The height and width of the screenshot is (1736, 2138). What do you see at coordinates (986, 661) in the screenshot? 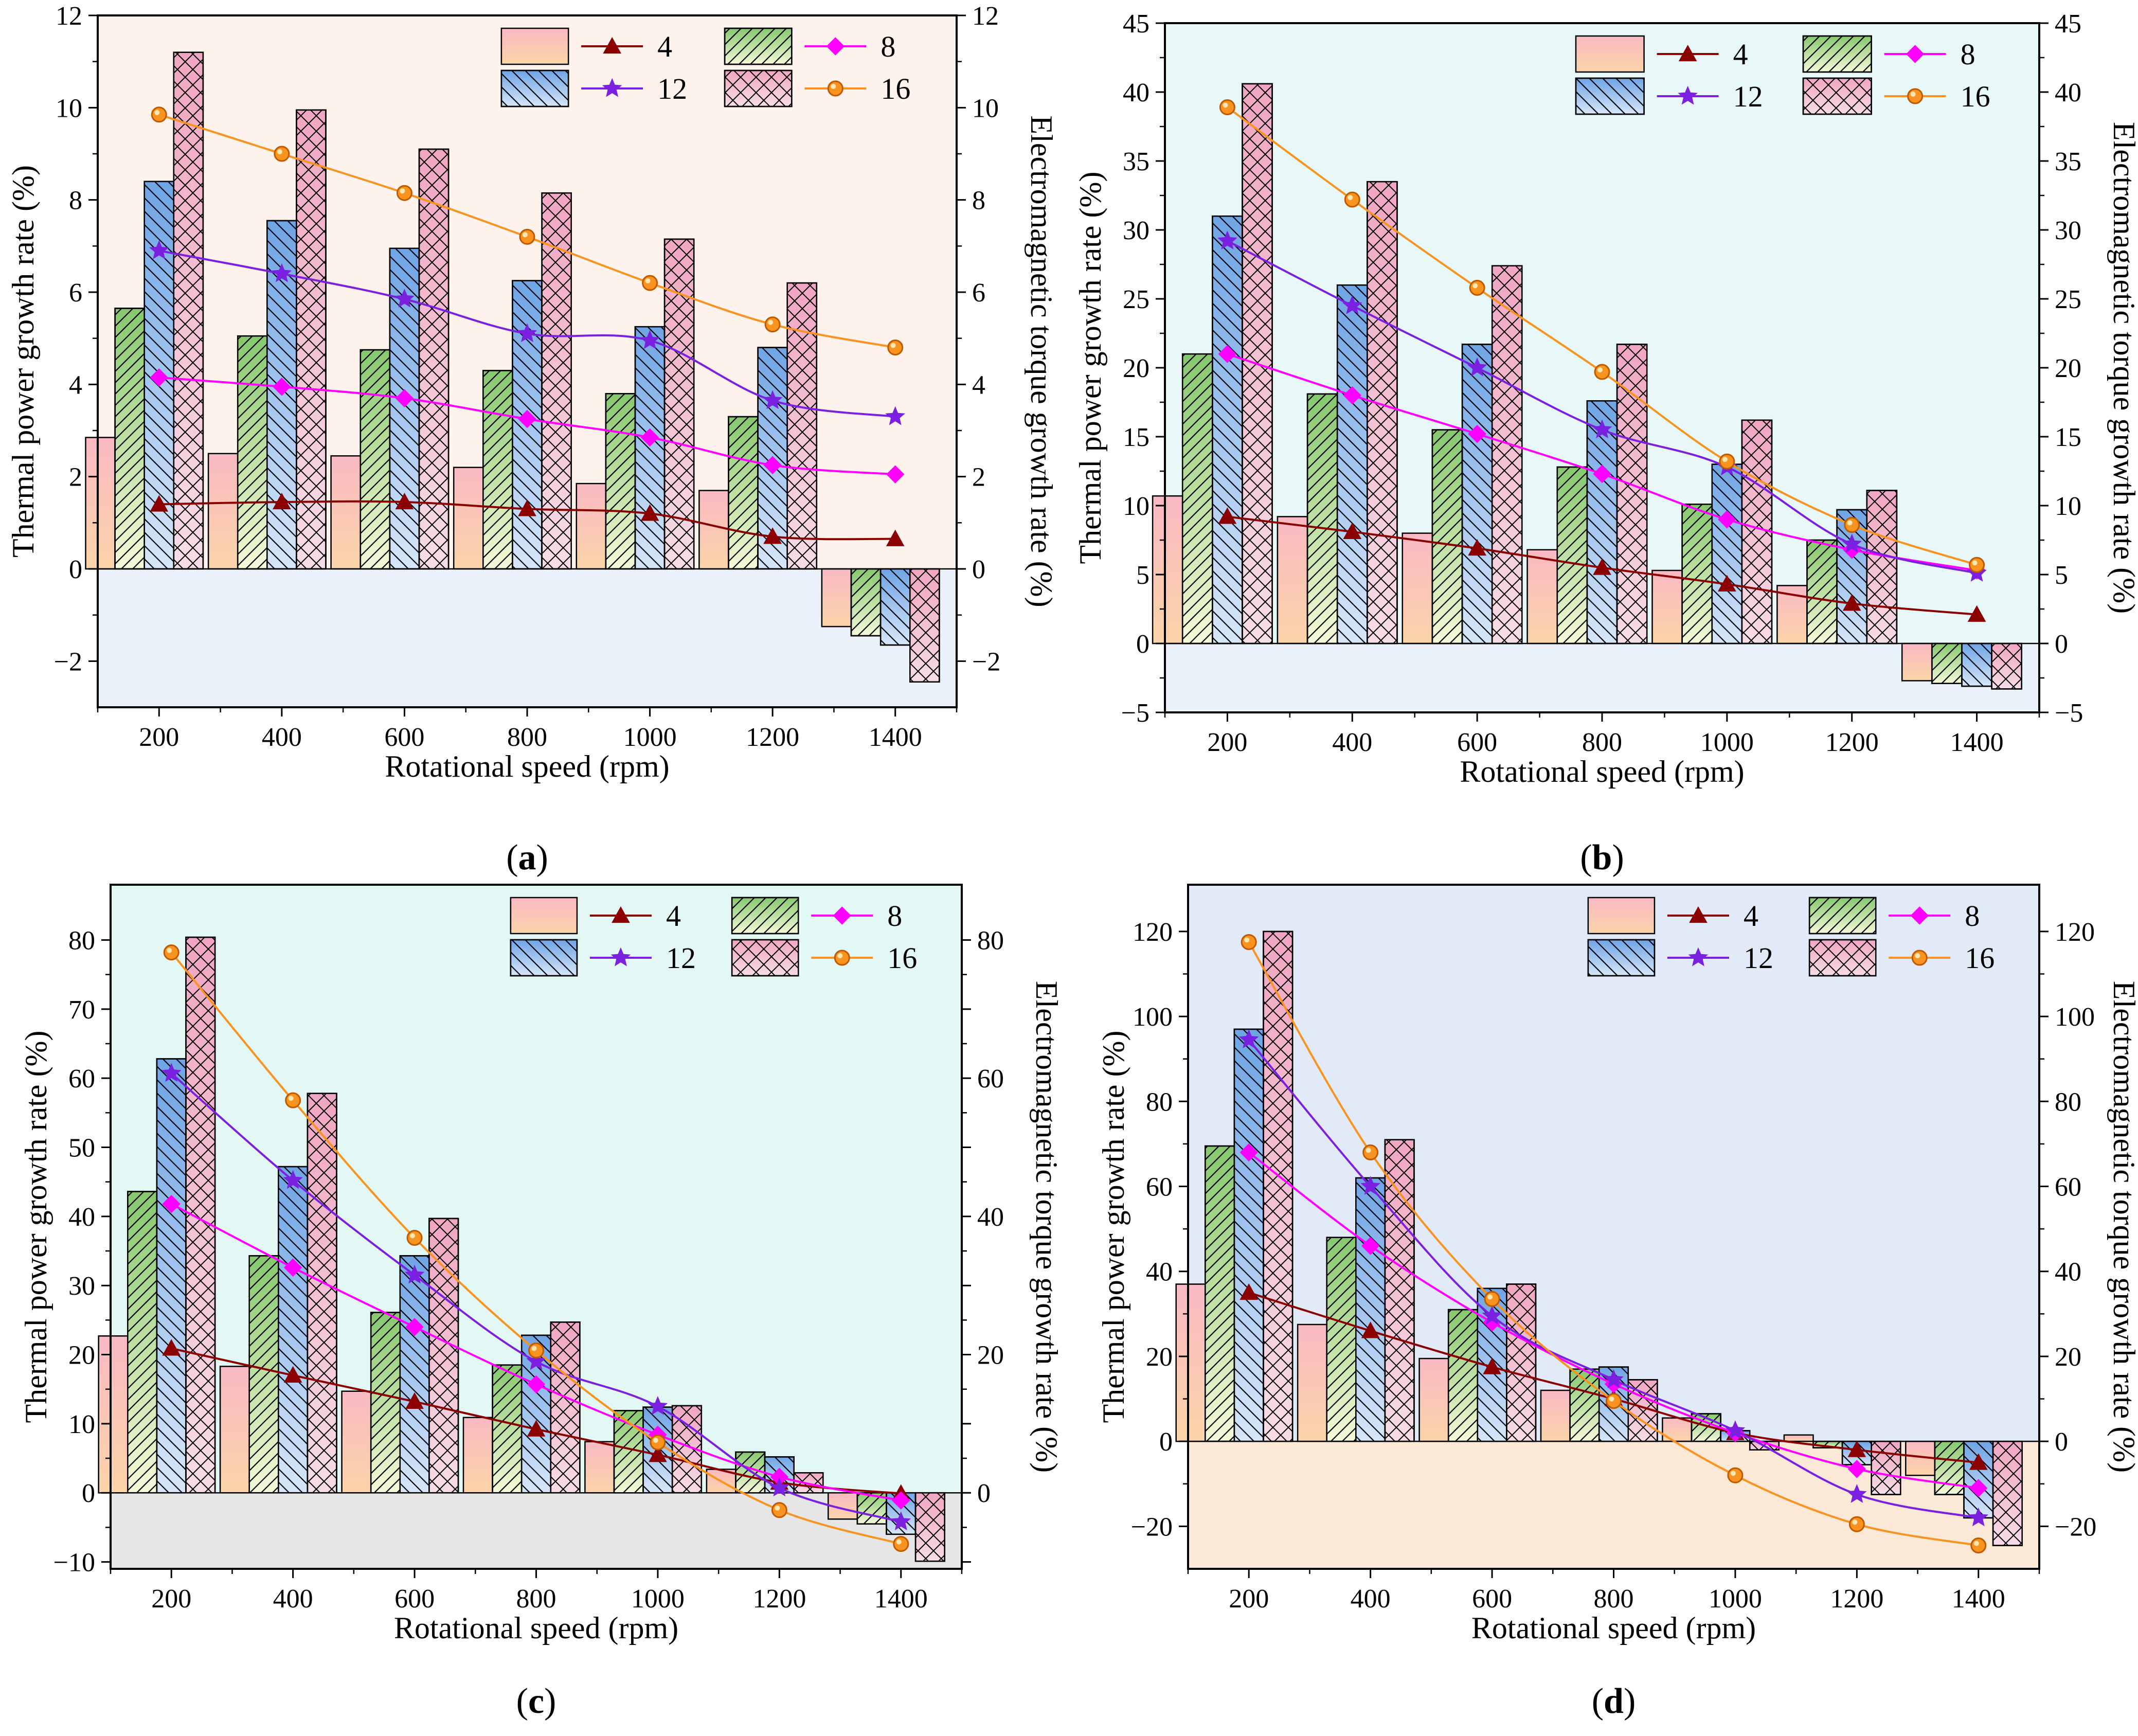
I see `y2-tick-label: −2` at bounding box center [986, 661].